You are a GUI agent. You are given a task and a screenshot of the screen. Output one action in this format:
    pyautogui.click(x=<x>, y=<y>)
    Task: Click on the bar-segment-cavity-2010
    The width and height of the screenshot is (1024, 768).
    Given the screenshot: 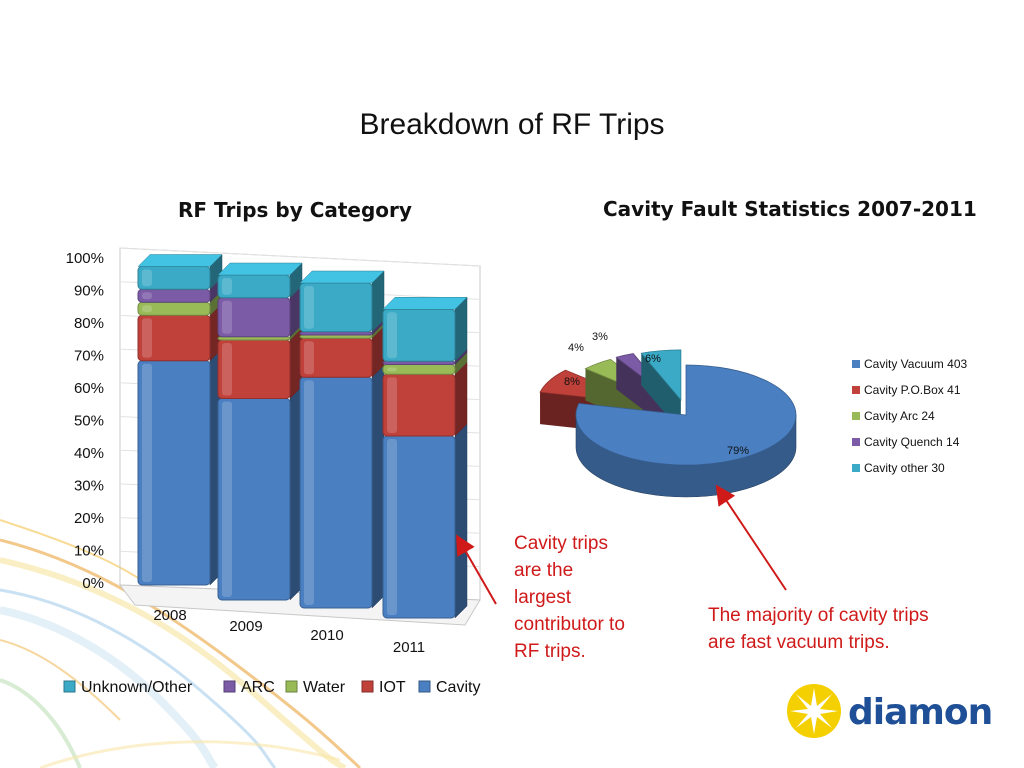 What is the action you would take?
    pyautogui.click(x=342, y=486)
    